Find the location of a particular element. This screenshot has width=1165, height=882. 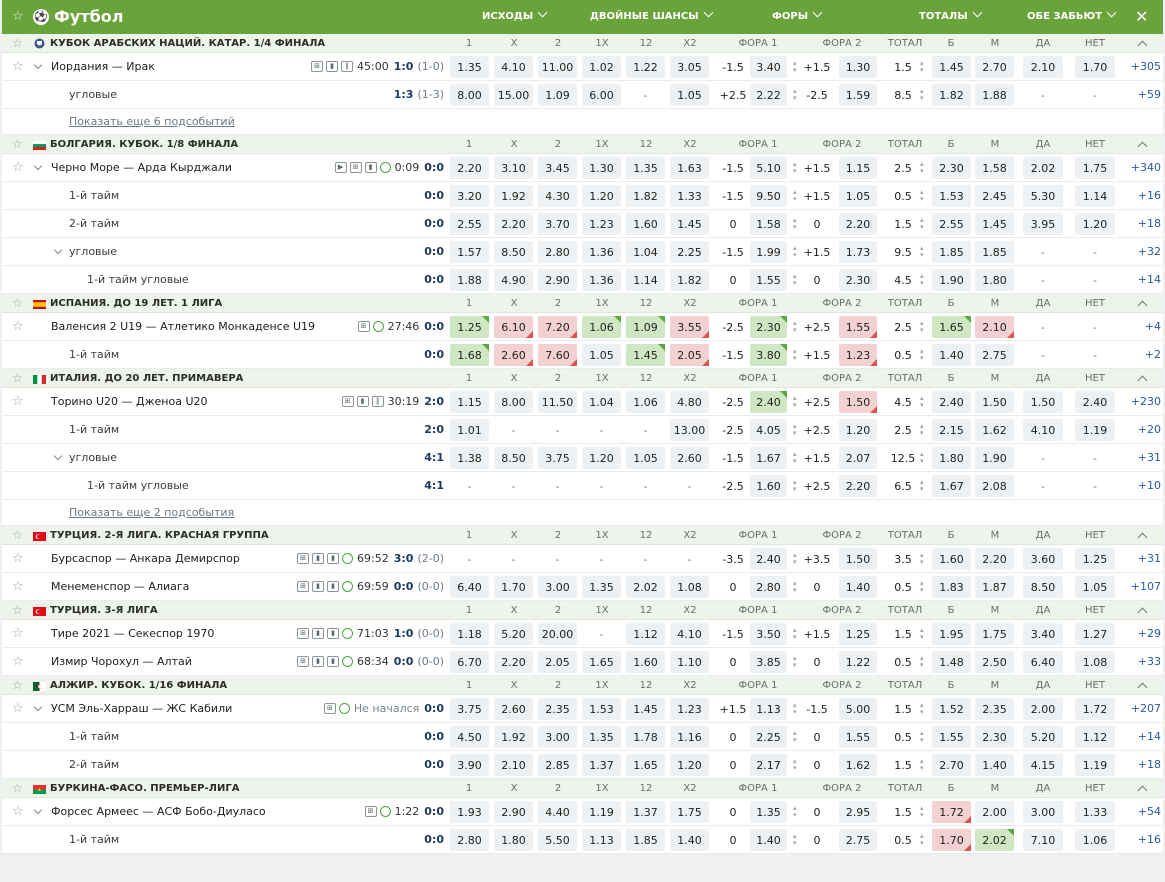

handicap-2-odd: 1.50 is located at coordinates (858, 402).